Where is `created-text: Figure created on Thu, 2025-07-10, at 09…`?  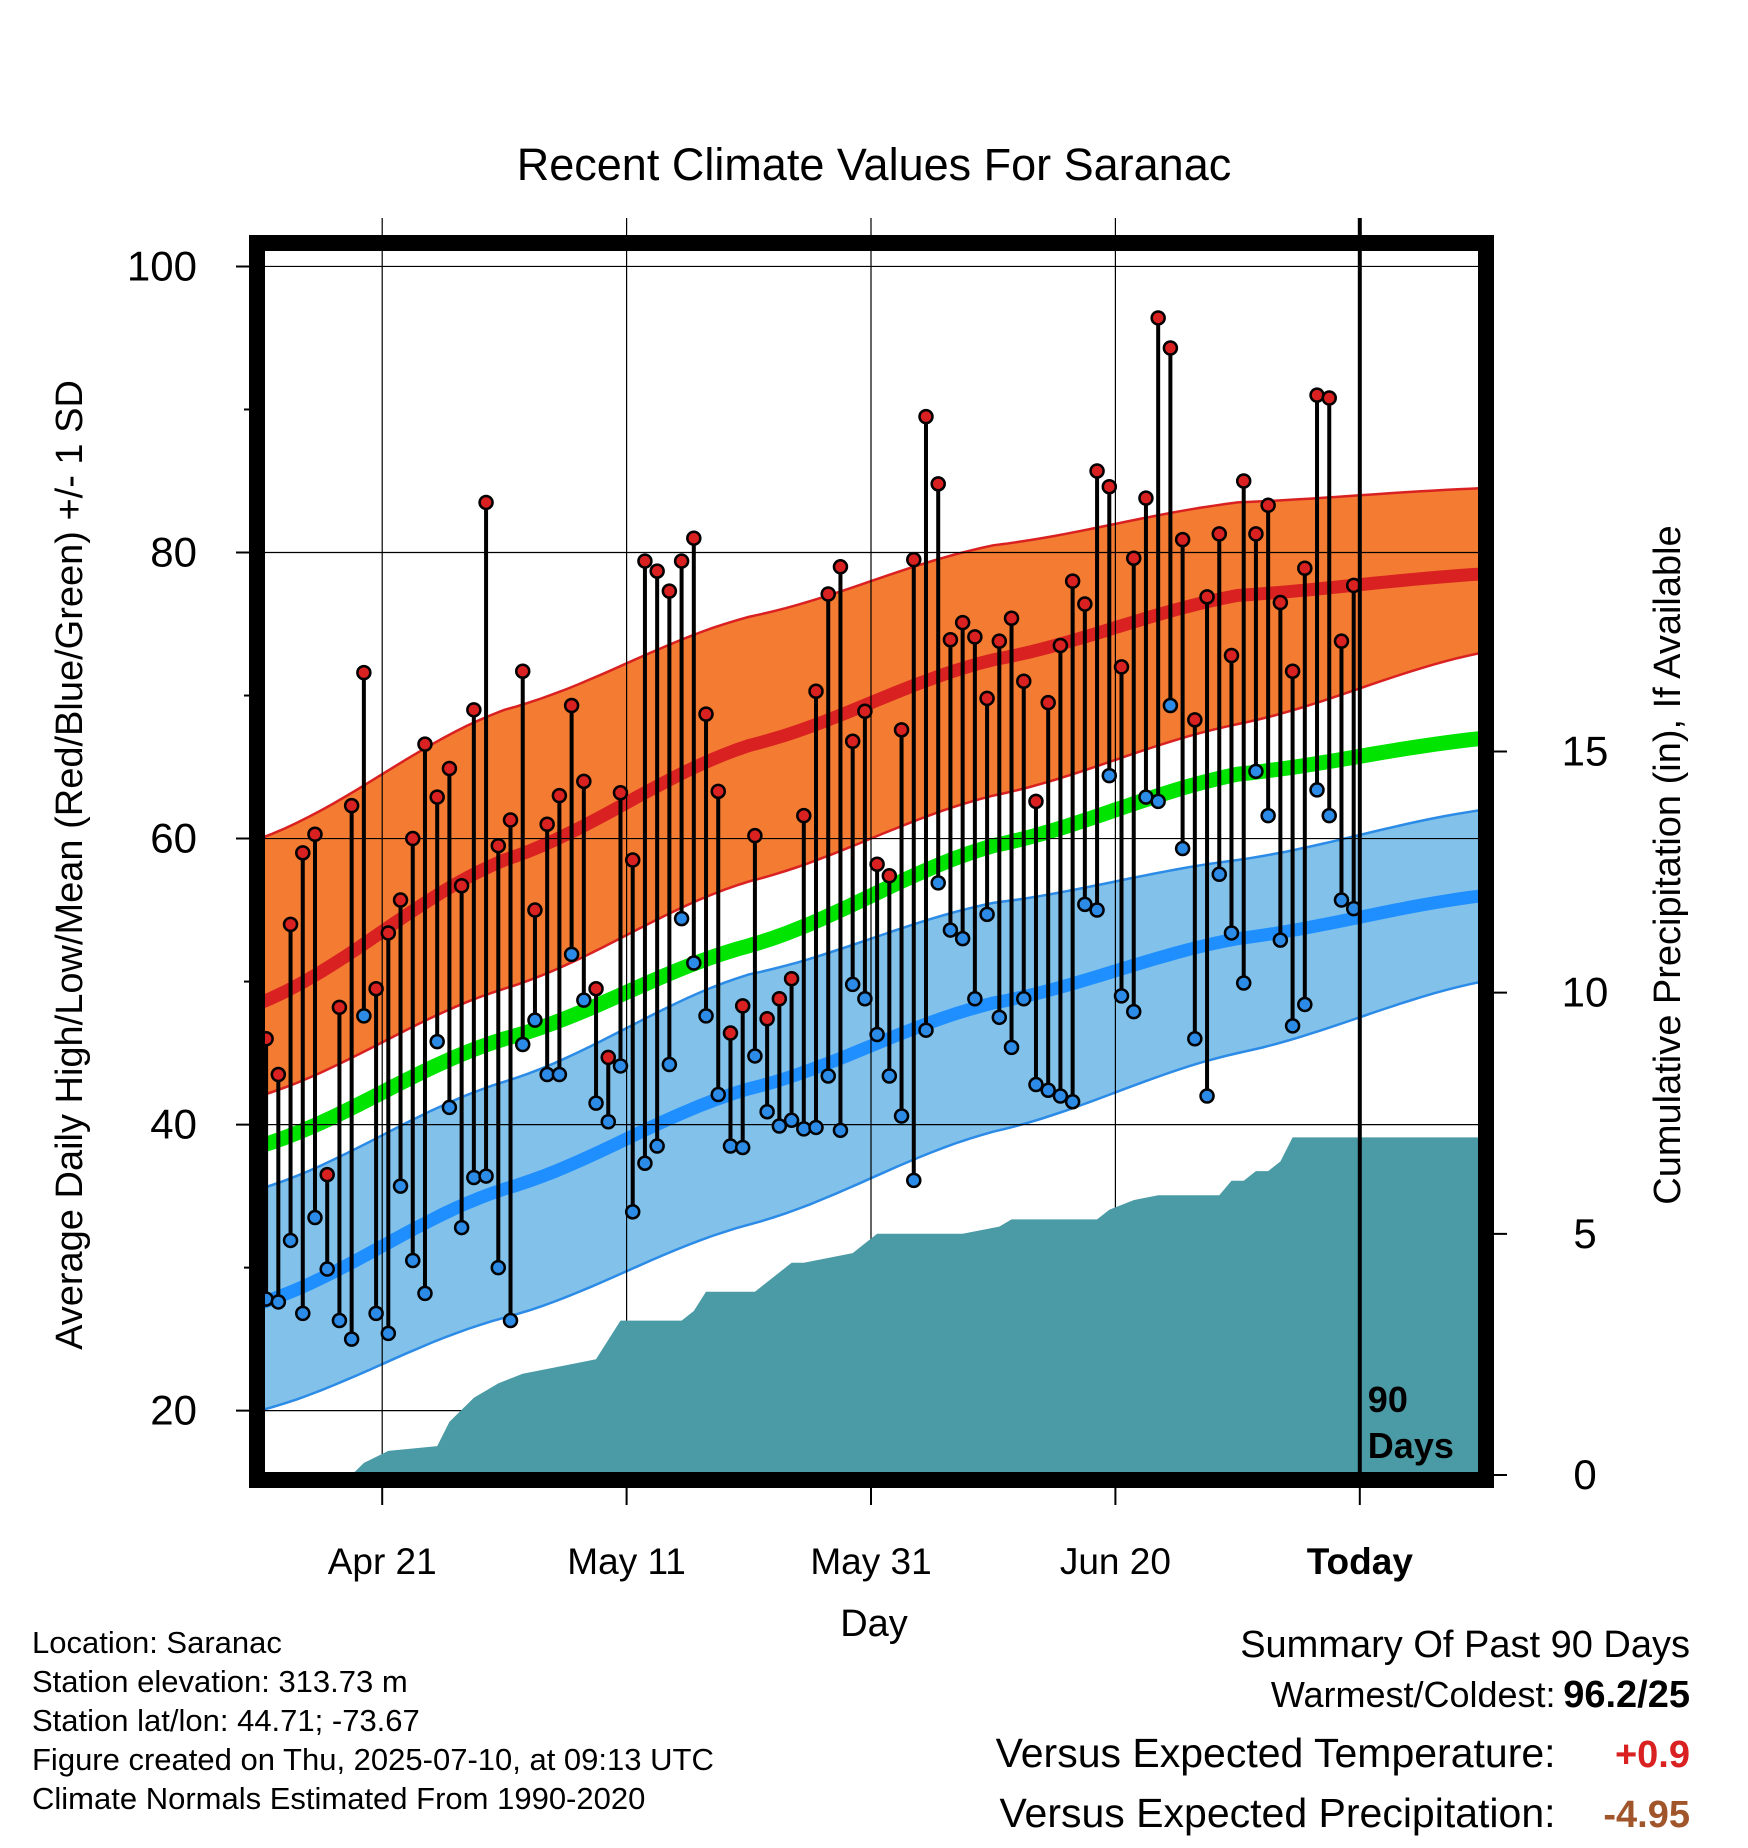 created-text: Figure created on Thu, 2025-07-10, at 09… is located at coordinates (373, 1759).